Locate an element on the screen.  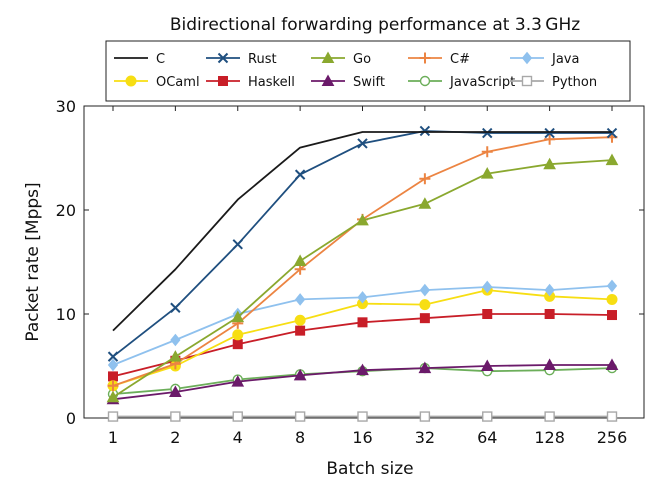
series-swift is located at coordinates (362, 381).